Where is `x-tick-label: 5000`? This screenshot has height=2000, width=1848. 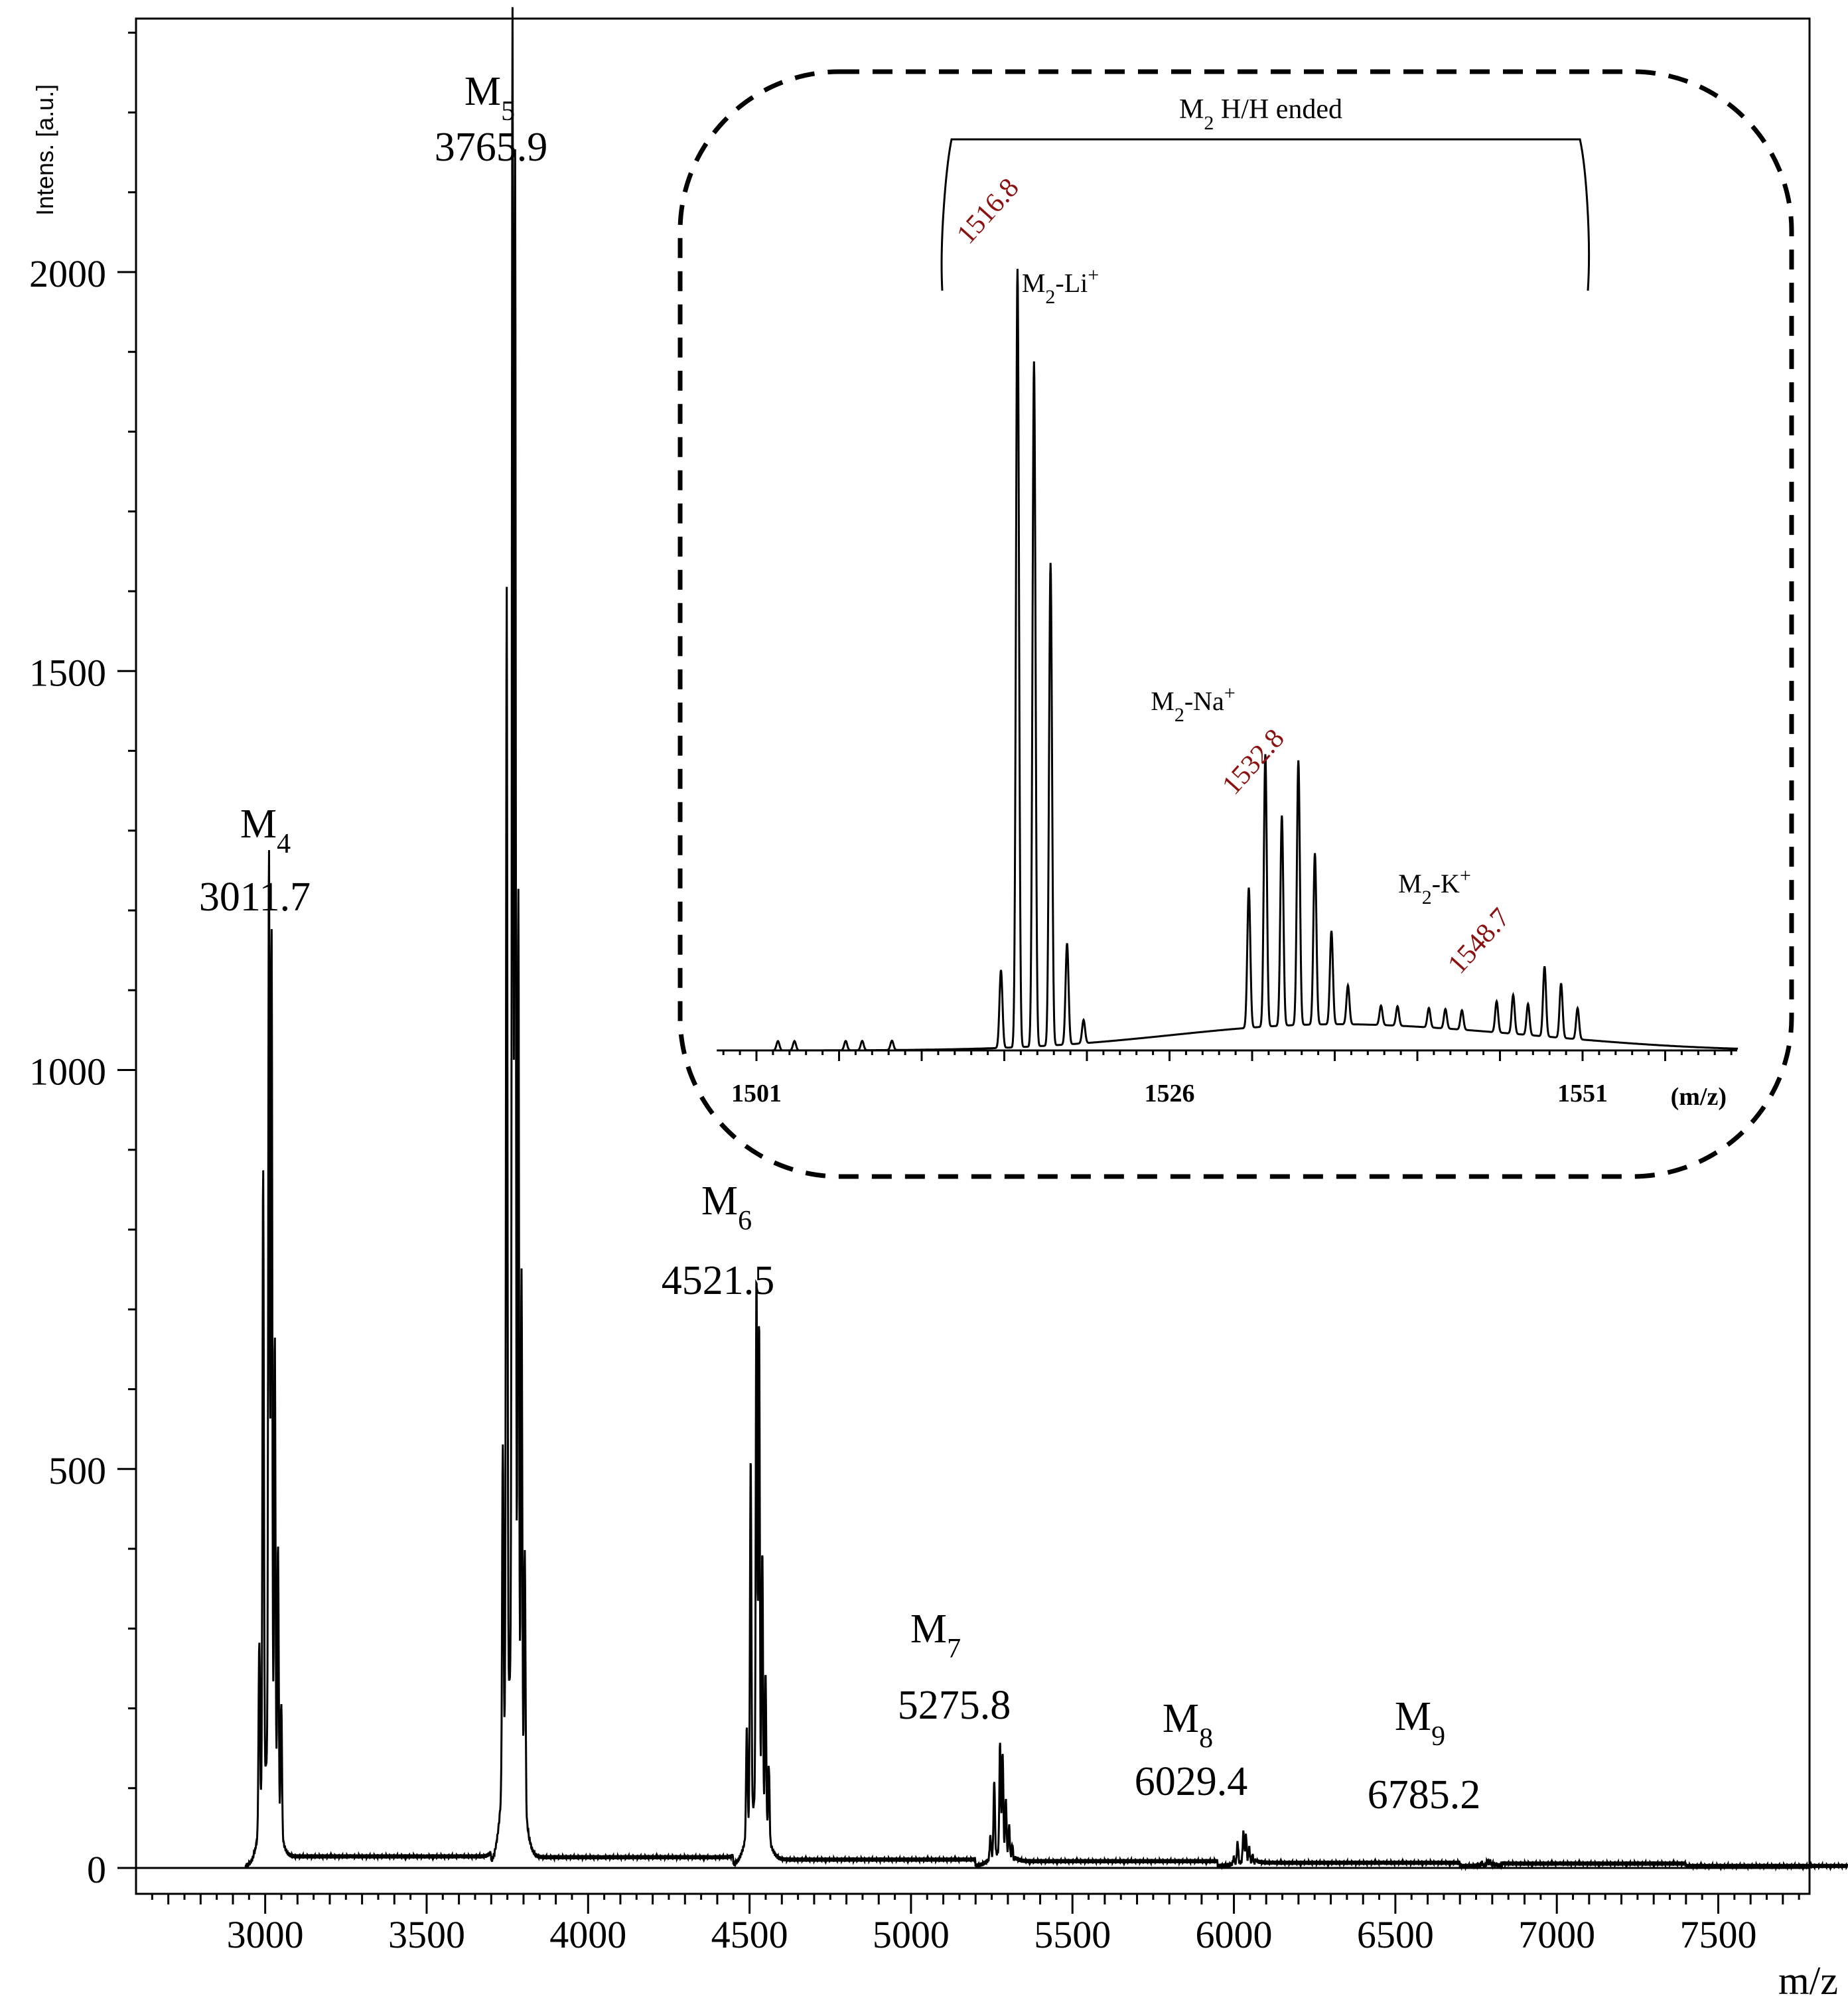
x-tick-label: 5000 is located at coordinates (911, 1934).